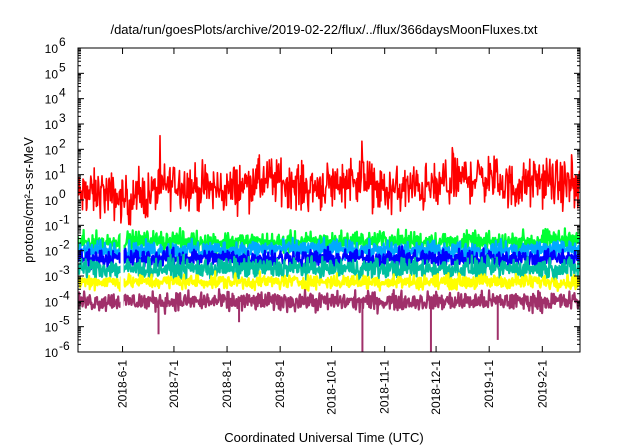 The image size is (640, 448). What do you see at coordinates (64, 219) in the screenshot?
I see `y-tick-exponent: -1` at bounding box center [64, 219].